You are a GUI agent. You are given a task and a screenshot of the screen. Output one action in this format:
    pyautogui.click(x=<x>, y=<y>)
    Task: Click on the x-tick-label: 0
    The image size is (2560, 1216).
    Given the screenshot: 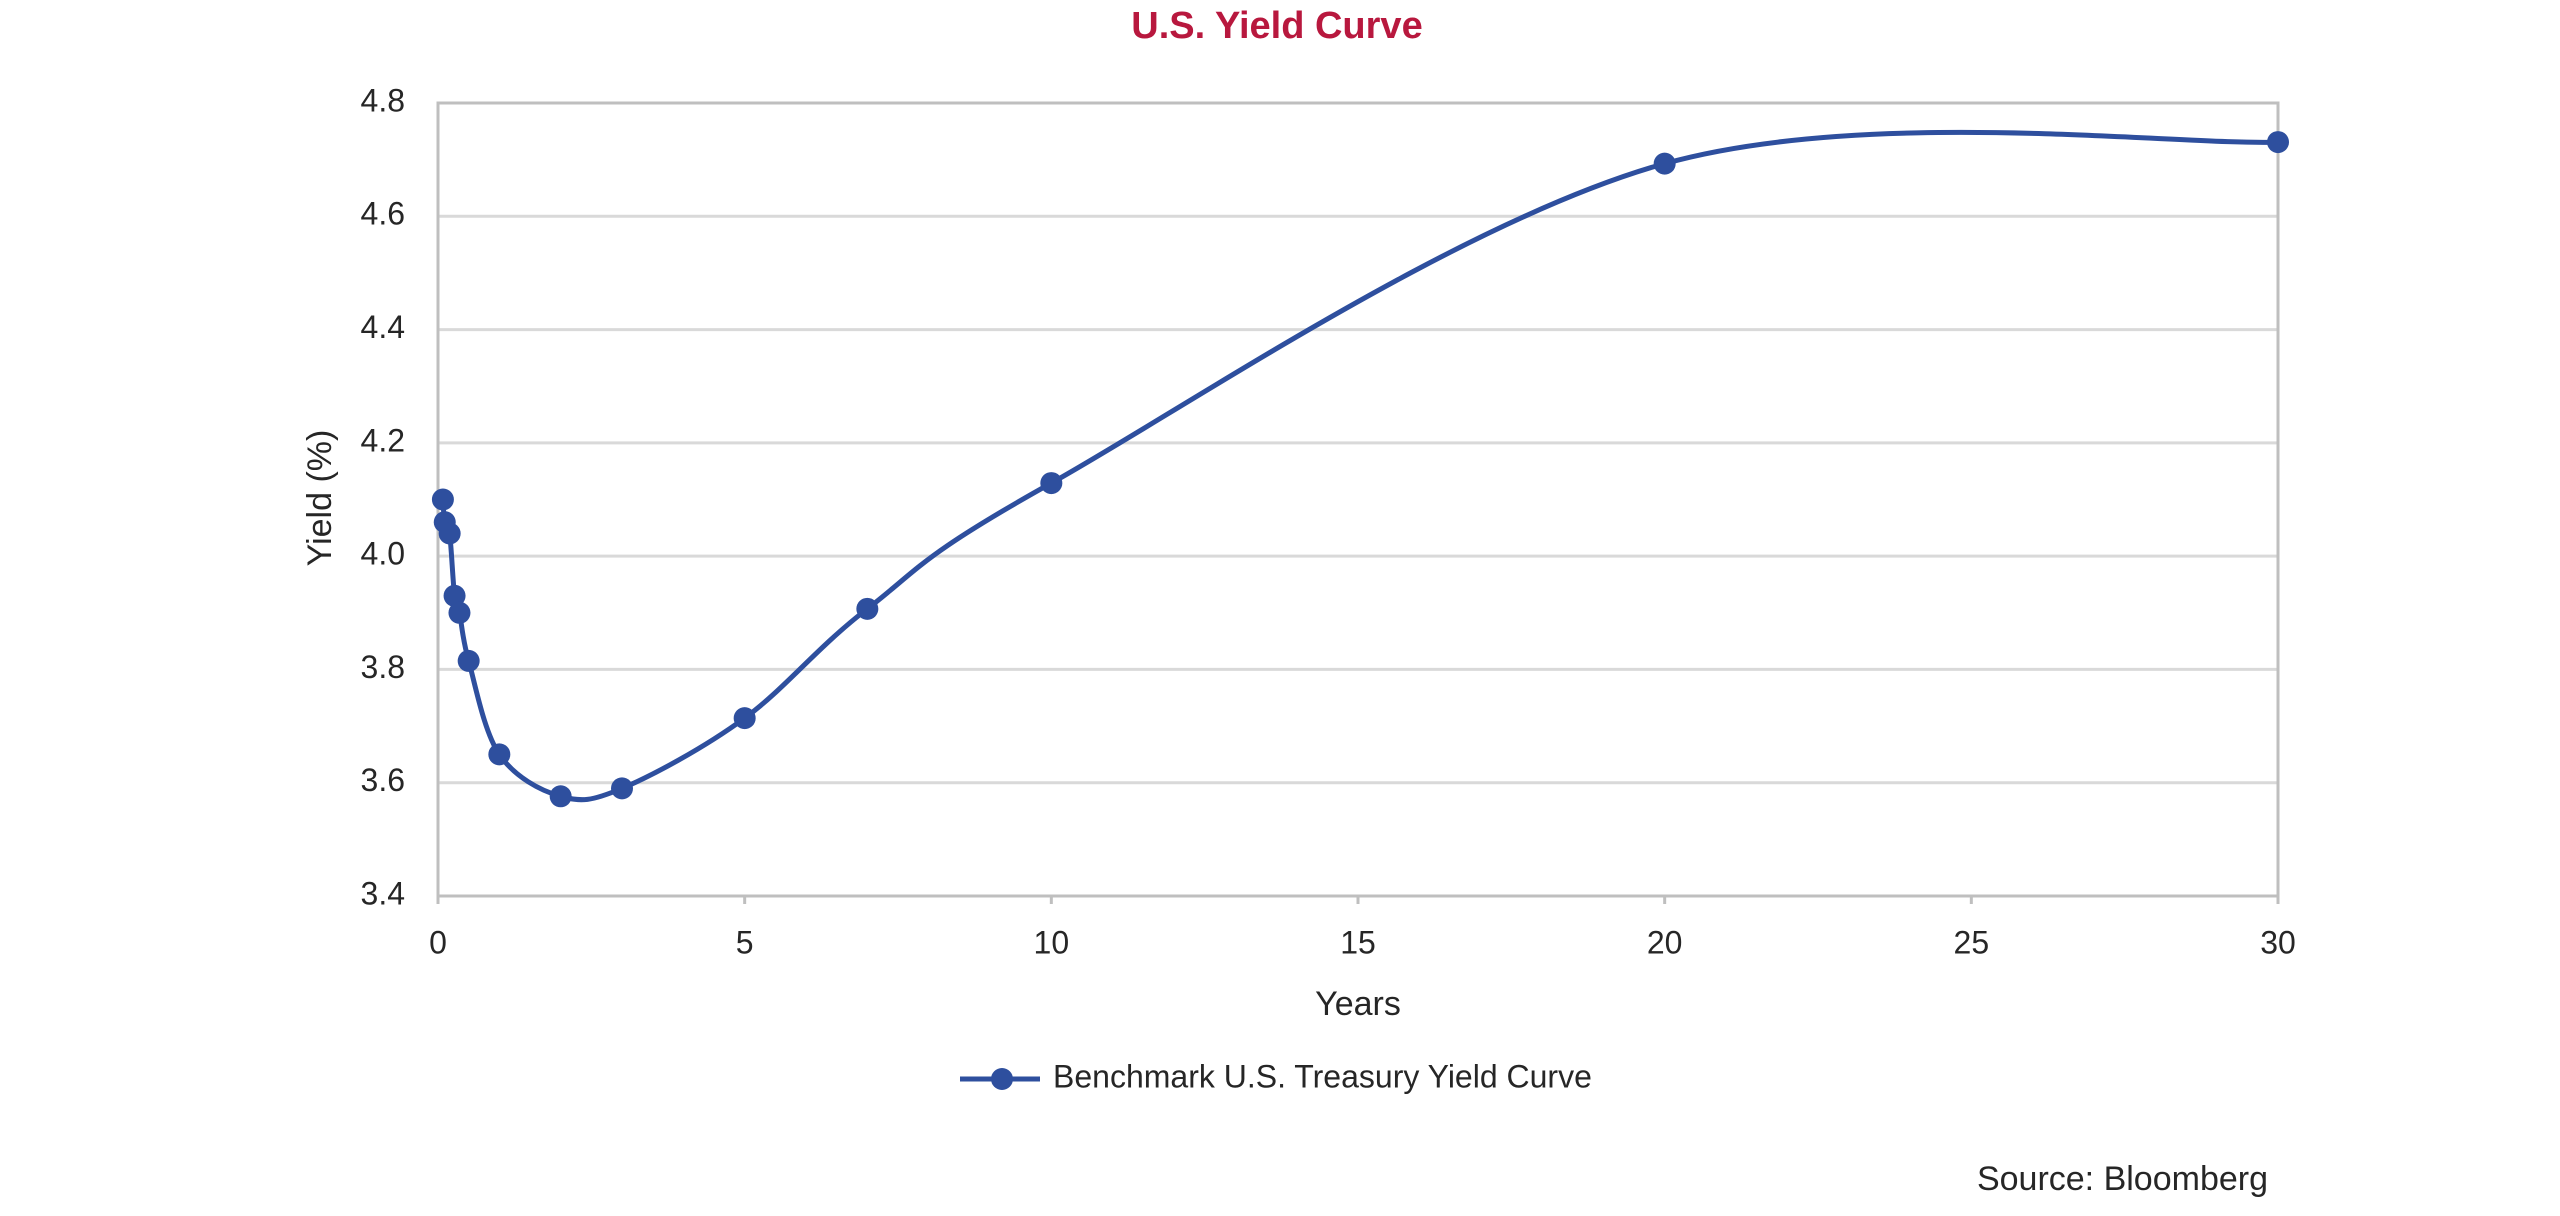 What is the action you would take?
    pyautogui.click(x=438, y=942)
    